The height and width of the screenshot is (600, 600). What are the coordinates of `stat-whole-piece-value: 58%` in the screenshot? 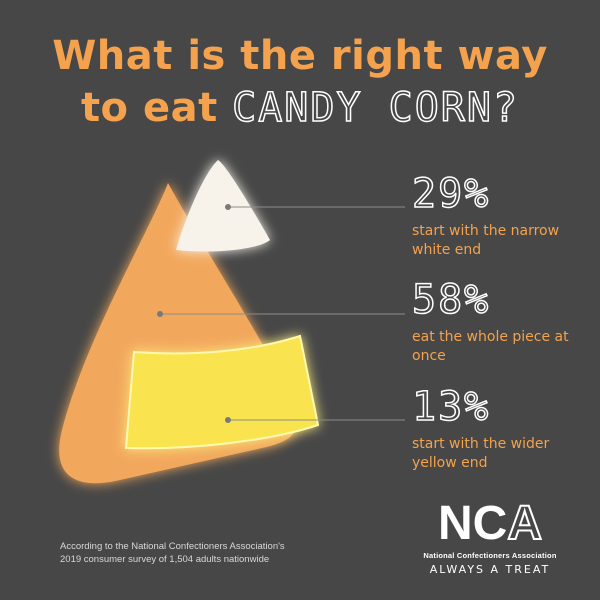 It's located at (451, 300).